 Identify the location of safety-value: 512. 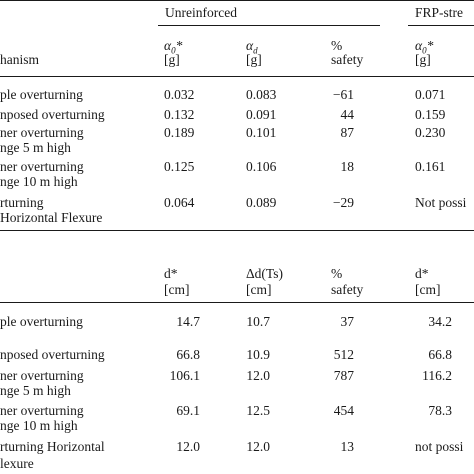
(343, 354).